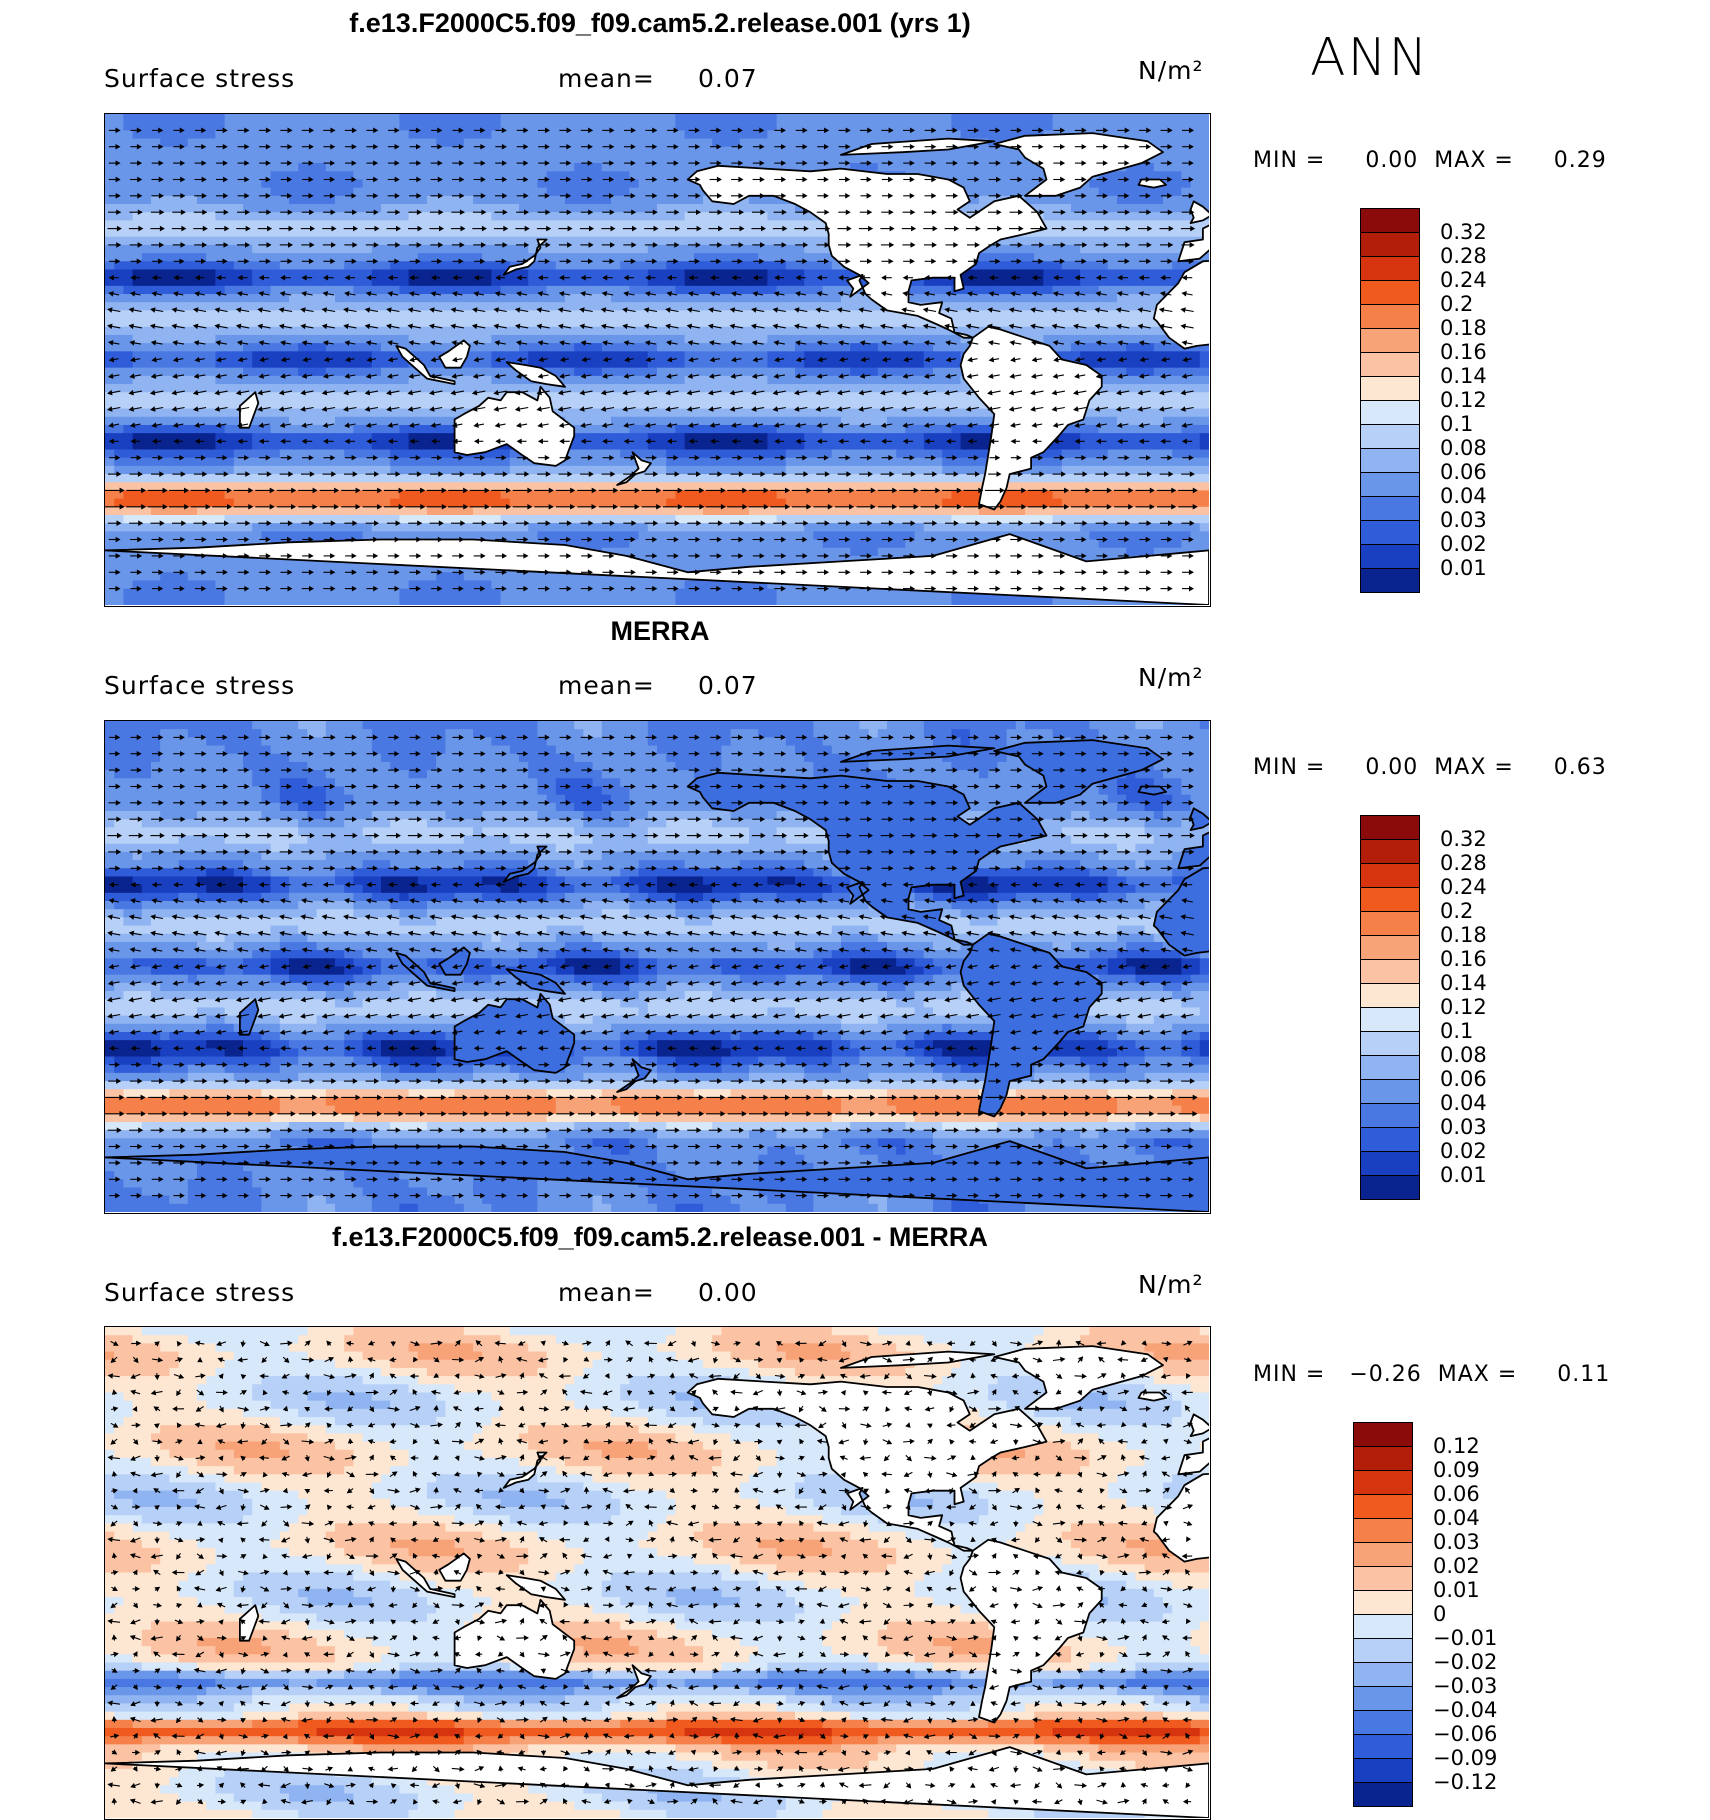  Describe the element at coordinates (1430, 767) in the screenshot. I see `panel2-min-max: MIN = 0.00 MAX = 0.63` at that location.